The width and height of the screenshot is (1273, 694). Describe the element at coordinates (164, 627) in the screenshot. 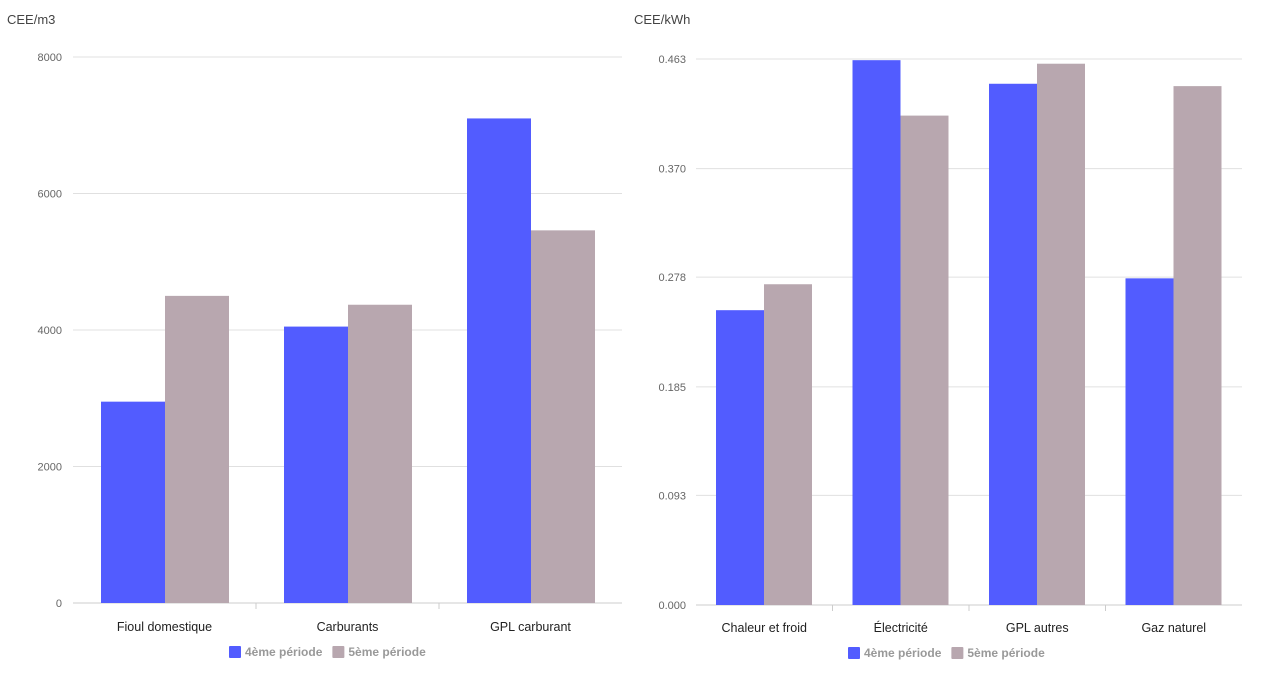

I see `x-tick-label: Fioul domestique` at that location.